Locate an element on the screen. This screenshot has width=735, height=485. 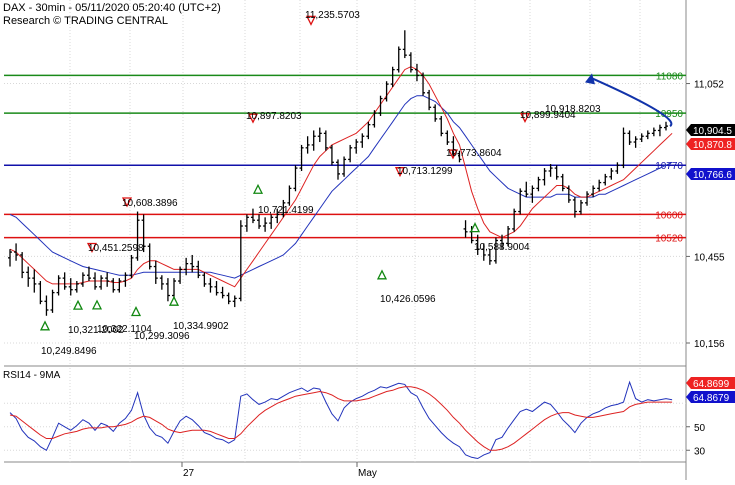
pivot-label-14: 10,299.3096 is located at coordinates (162, 336).